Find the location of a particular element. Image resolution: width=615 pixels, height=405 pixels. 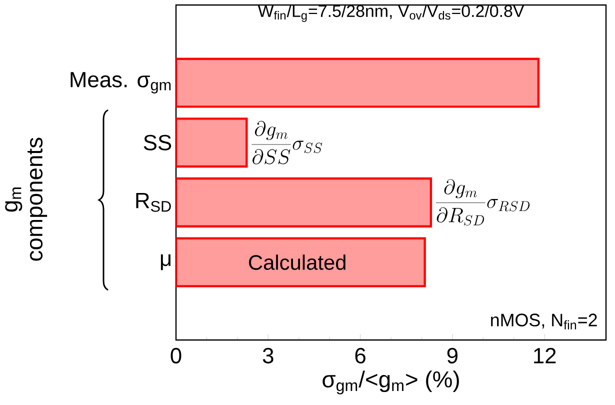

annotation: Calculated is located at coordinates (297, 262).